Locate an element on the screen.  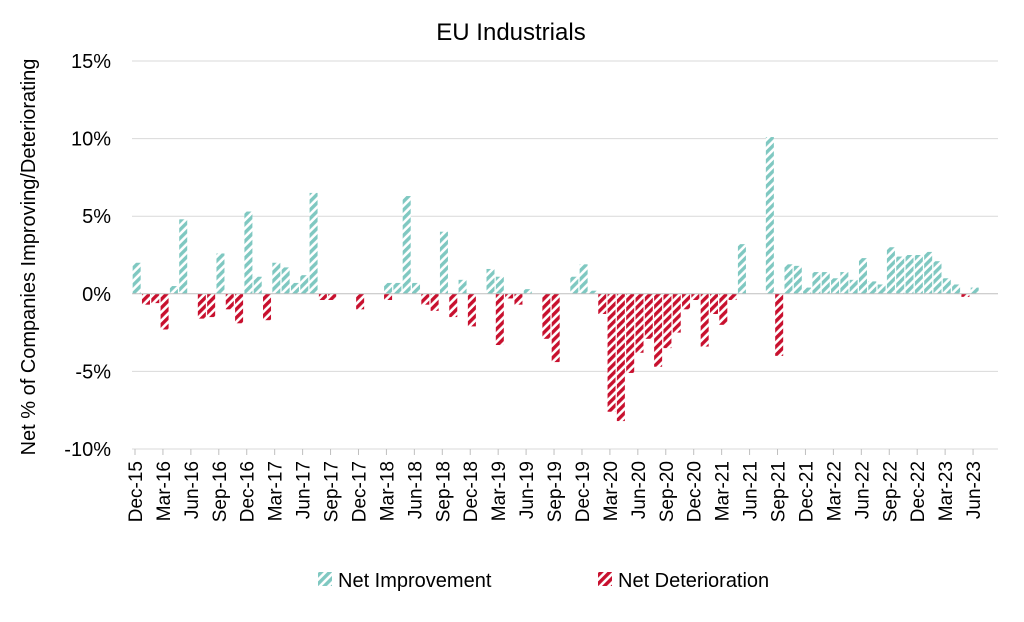
x-tick-label: Sep-18 is located at coordinates (443, 491).